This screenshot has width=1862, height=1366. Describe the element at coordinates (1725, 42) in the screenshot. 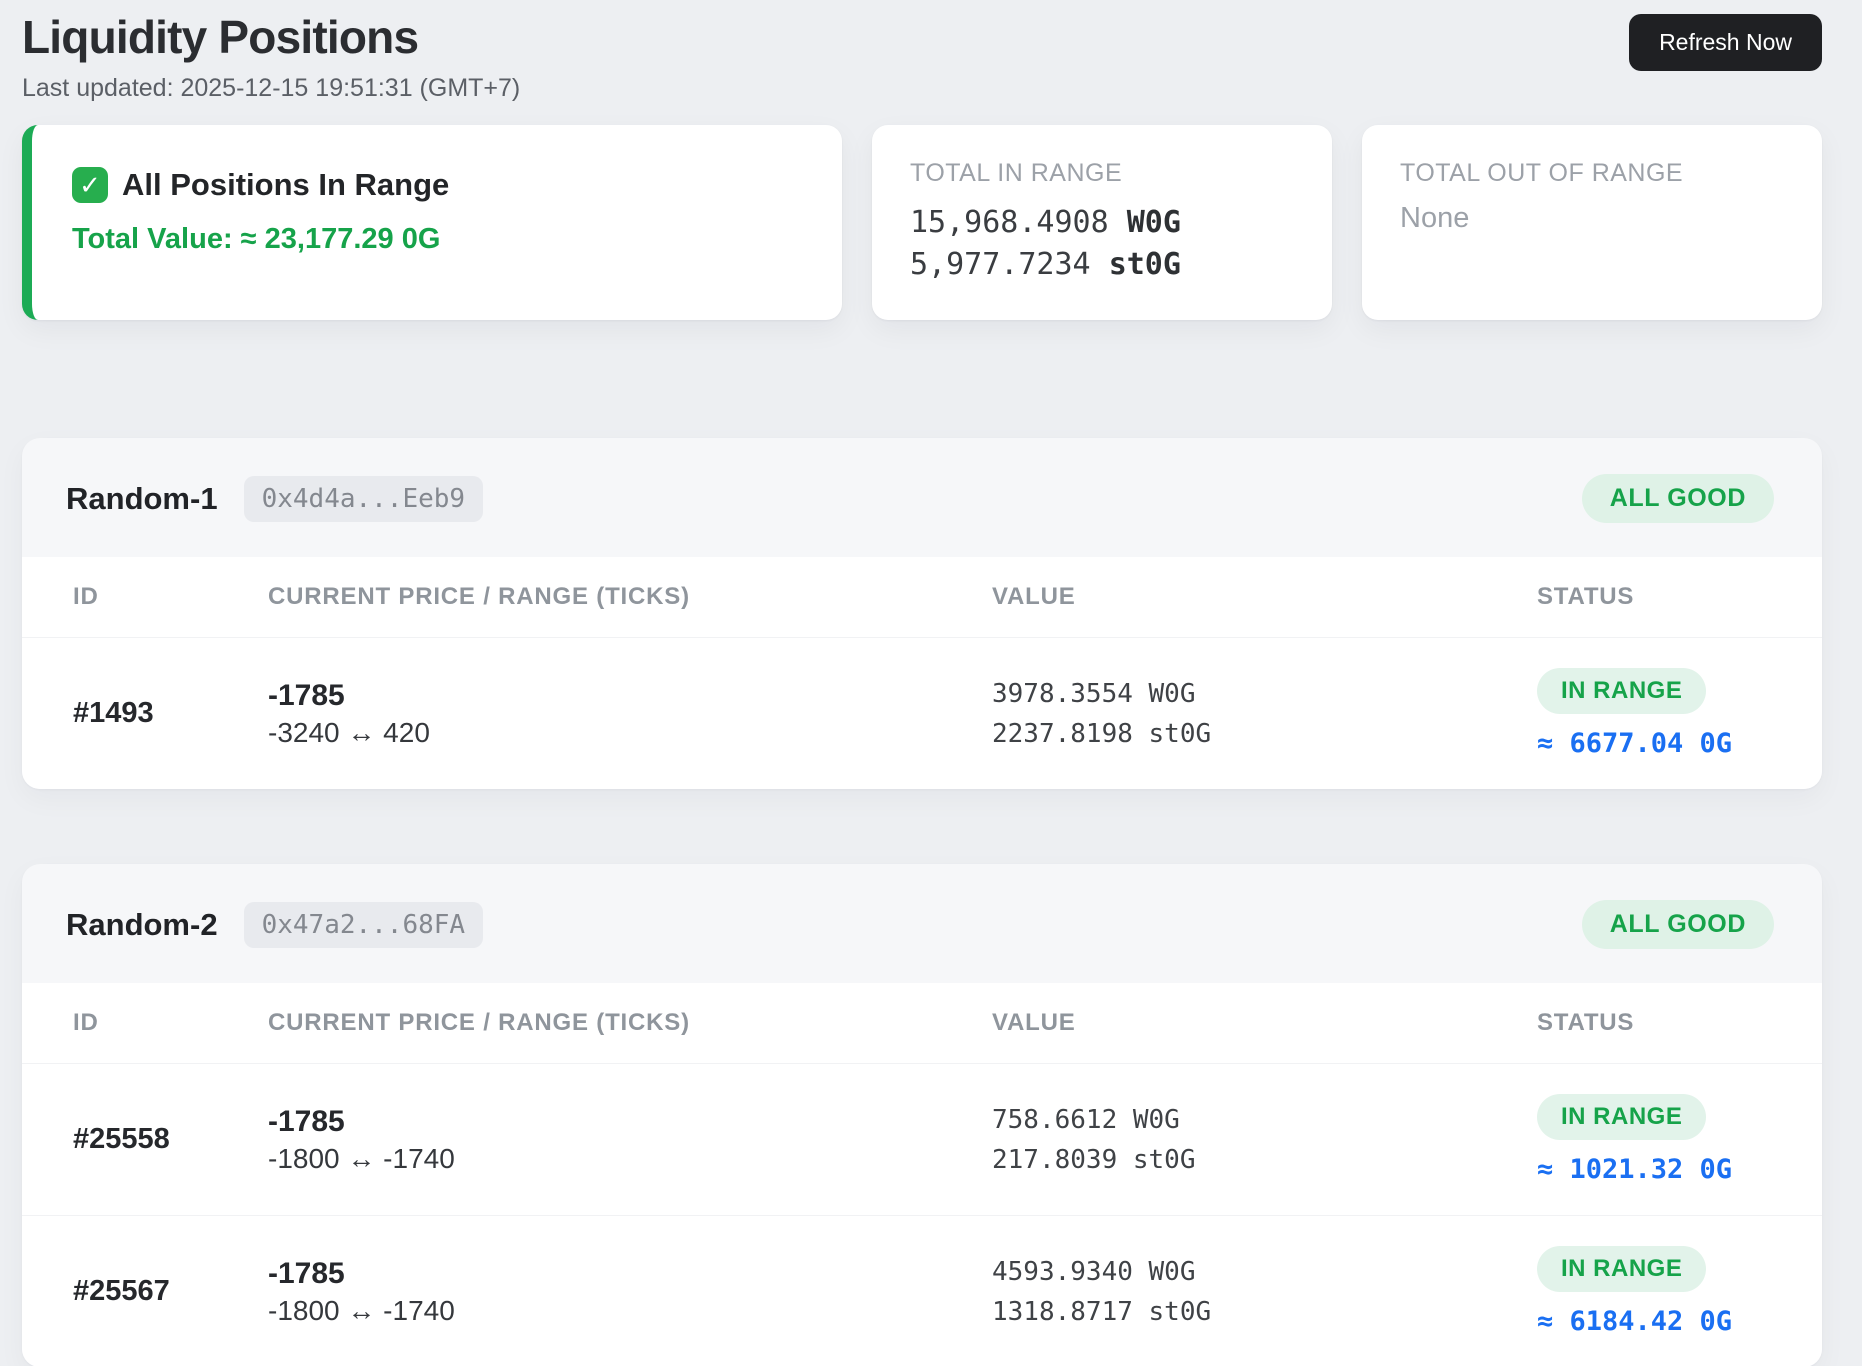

I see `refresh-now-button: Refresh Now` at that location.